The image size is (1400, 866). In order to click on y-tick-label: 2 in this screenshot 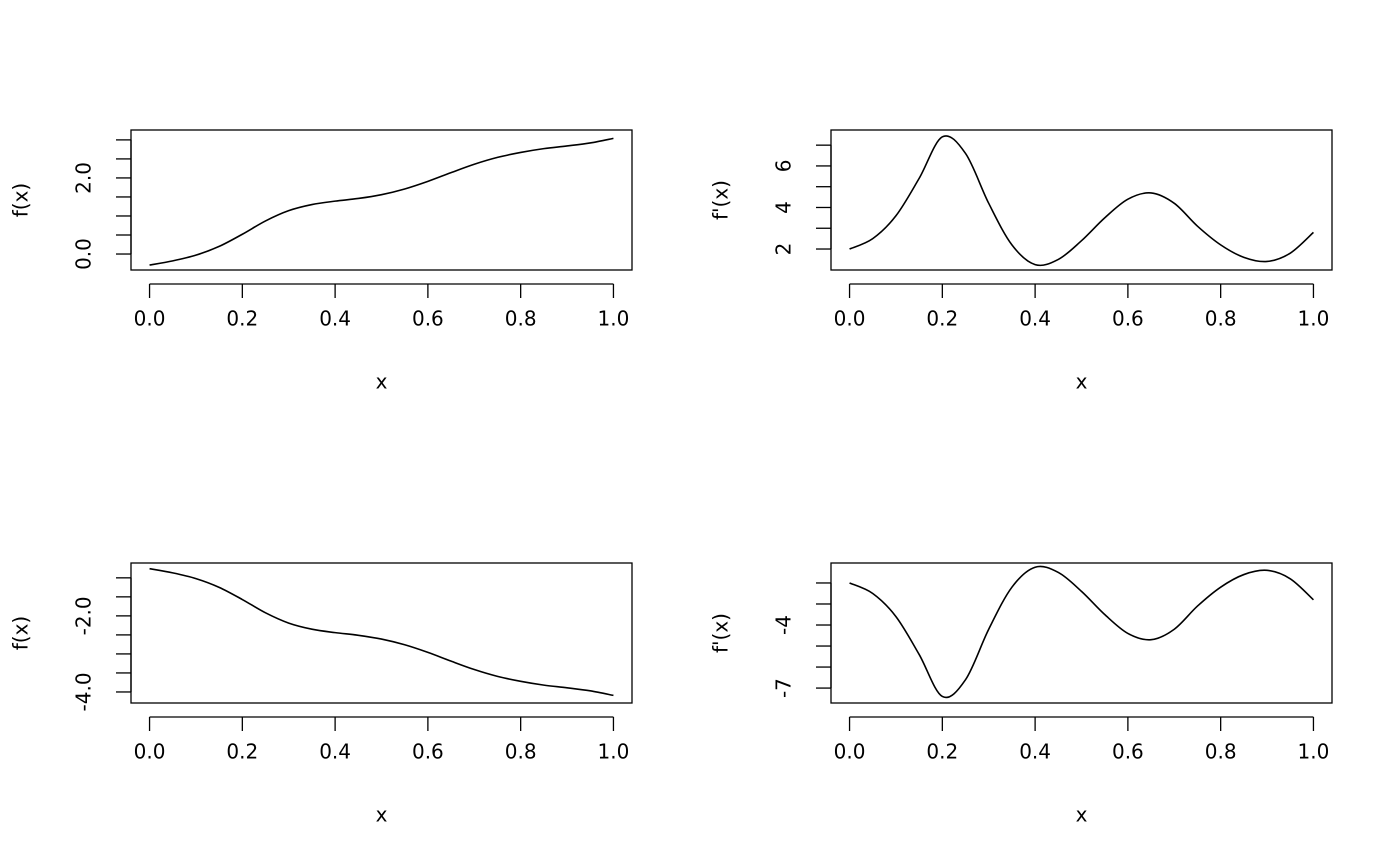, I will do `click(784, 249)`.